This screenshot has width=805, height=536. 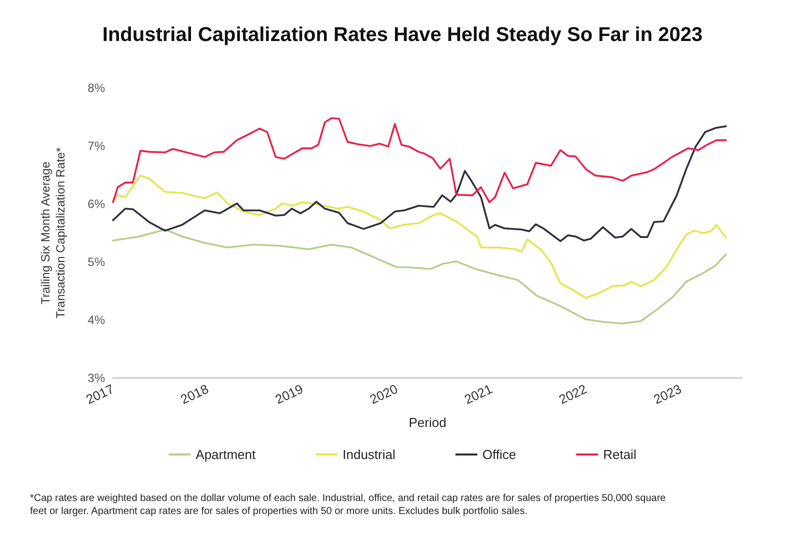 I want to click on x-tick-label: 2023, so click(x=667, y=394).